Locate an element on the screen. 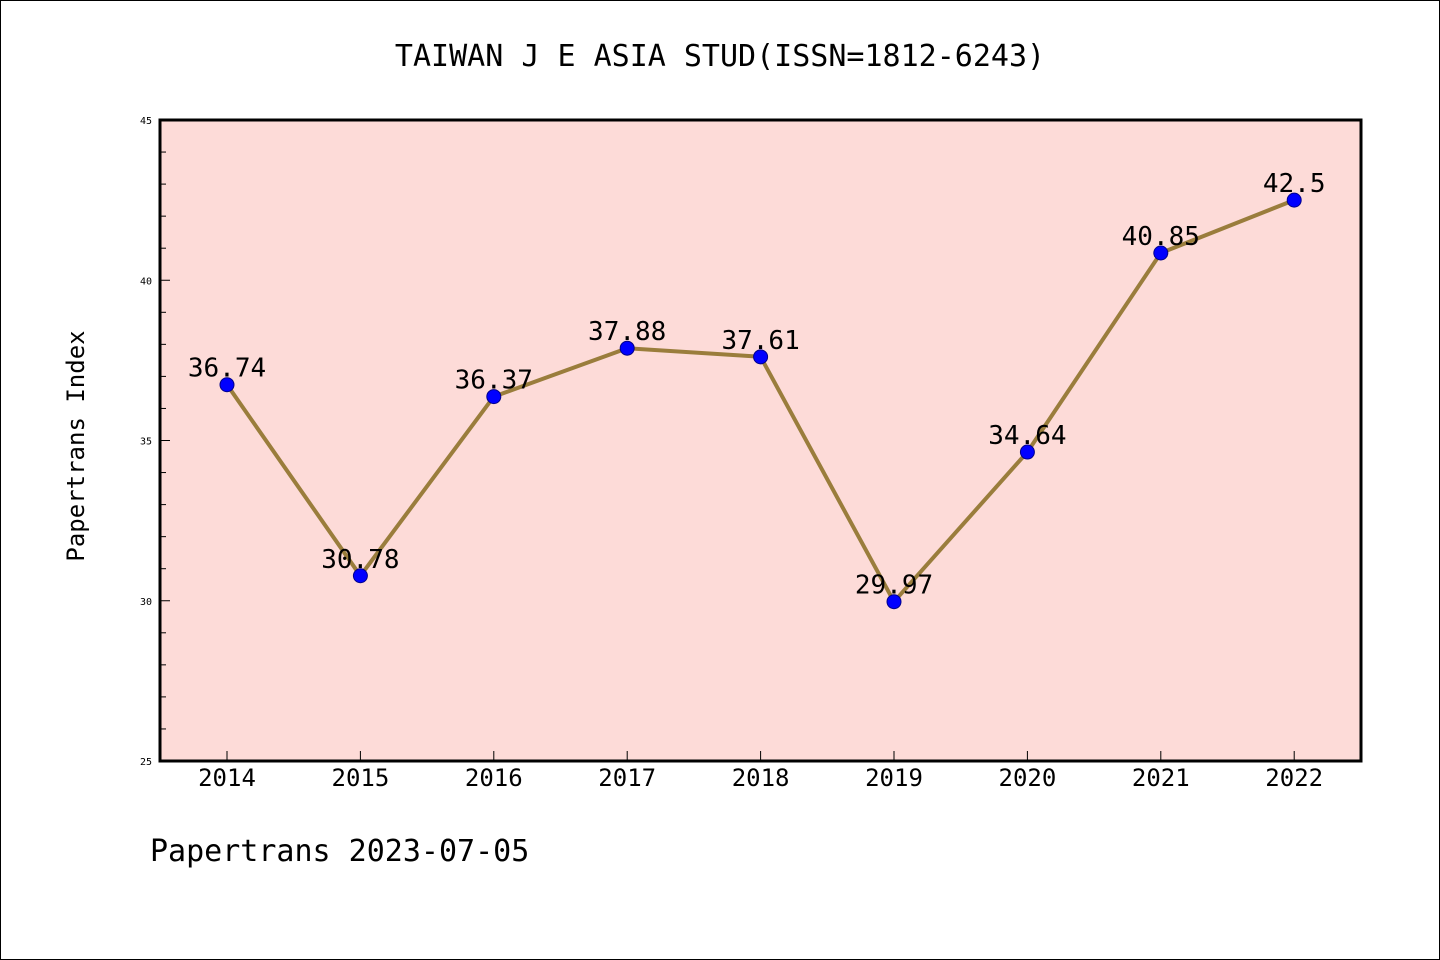  data-label: 36.37 is located at coordinates (494, 381).